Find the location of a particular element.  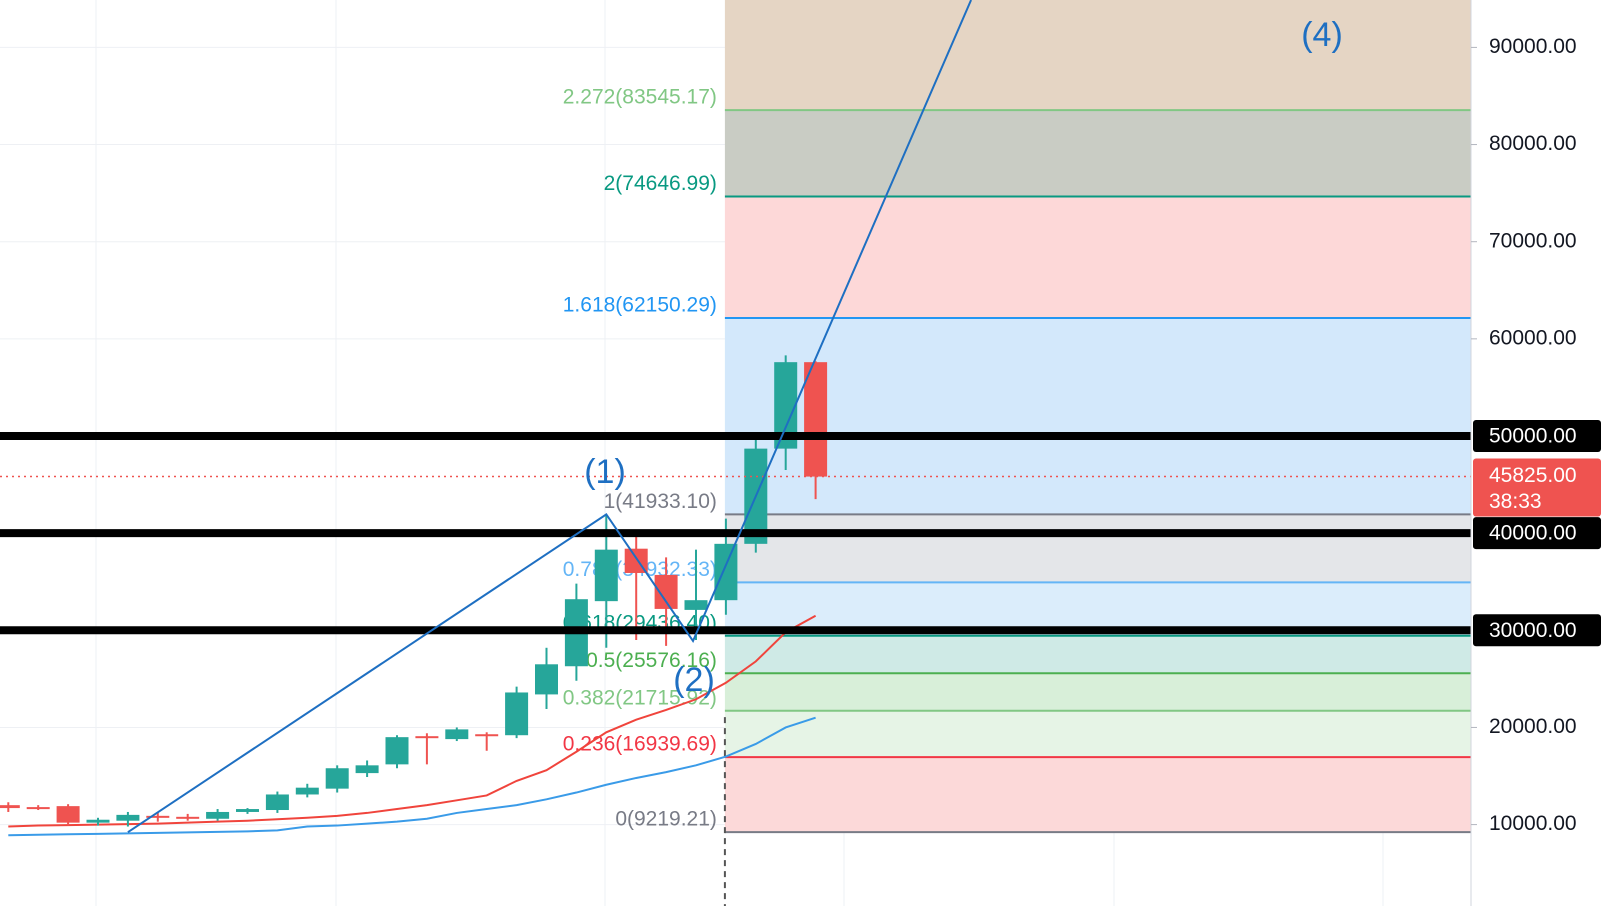

fib-label: 2(74646.99) is located at coordinates (660, 183).